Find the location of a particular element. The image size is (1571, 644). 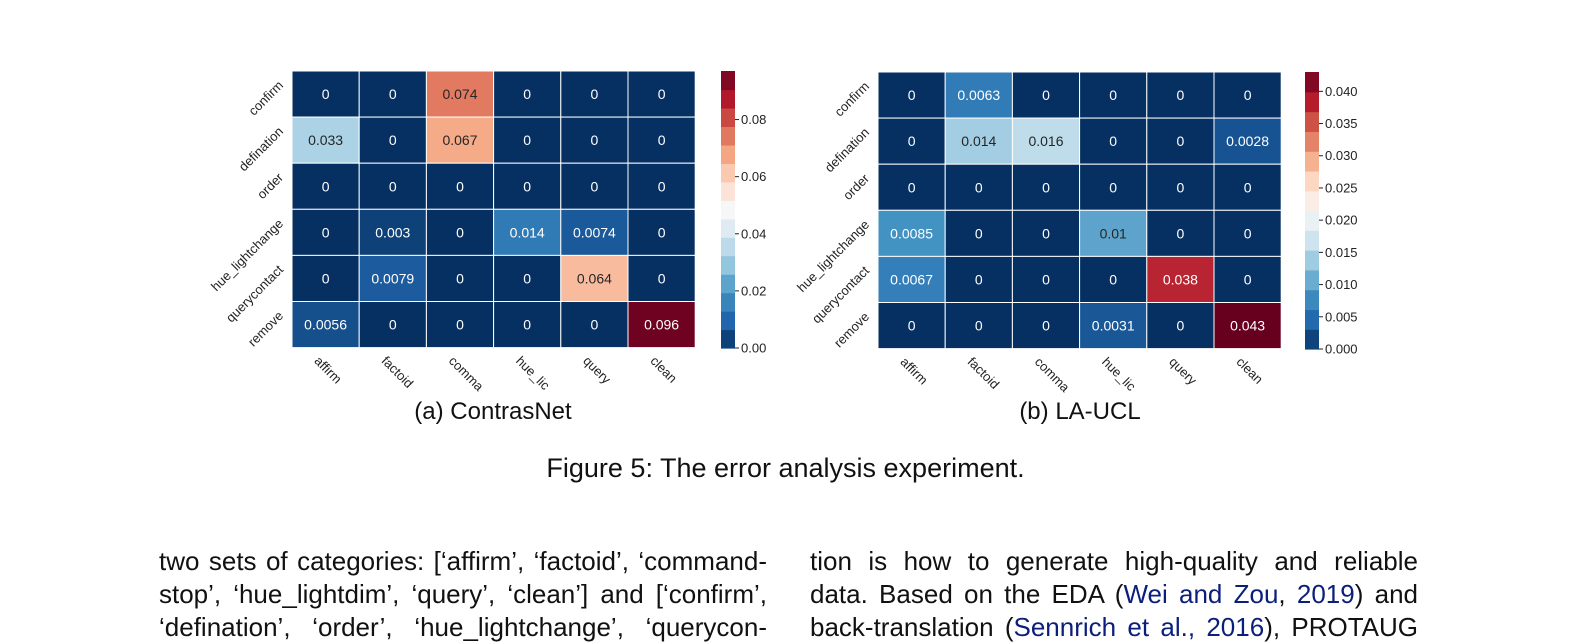

cell-label: 0.064 is located at coordinates (594, 278).